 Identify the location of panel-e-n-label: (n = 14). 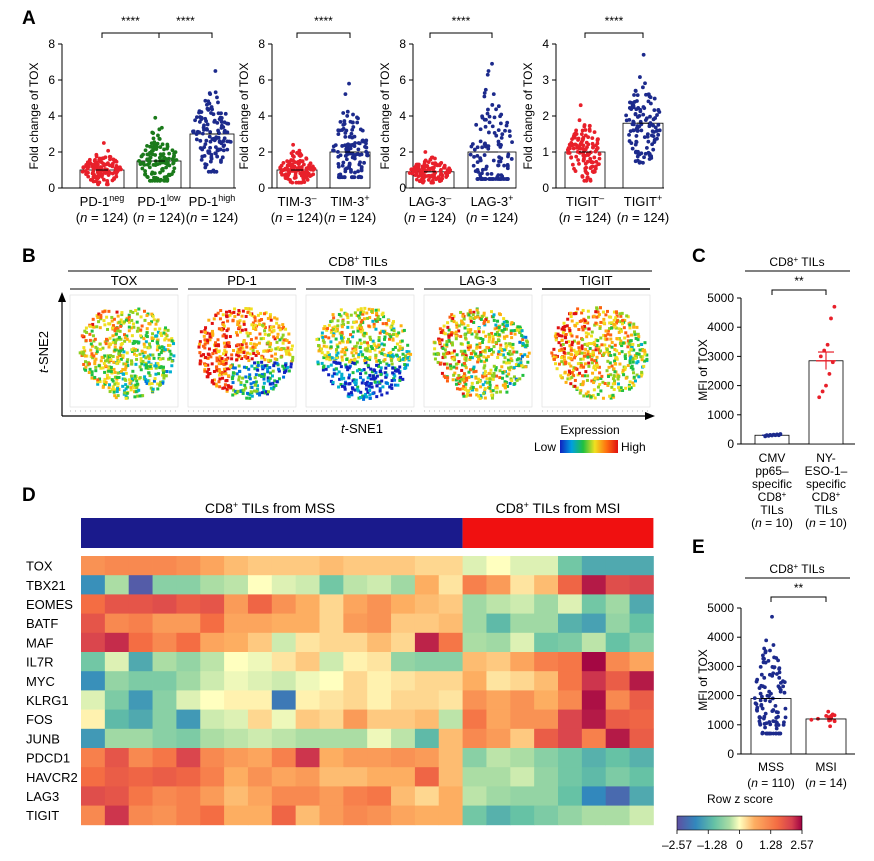
(826, 783).